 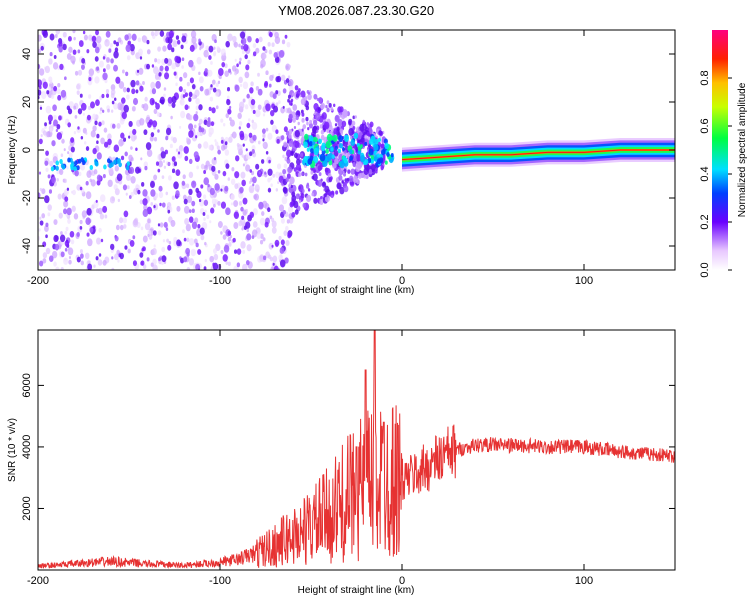 What do you see at coordinates (27, 246) in the screenshot?
I see `y-tick-label: -40` at bounding box center [27, 246].